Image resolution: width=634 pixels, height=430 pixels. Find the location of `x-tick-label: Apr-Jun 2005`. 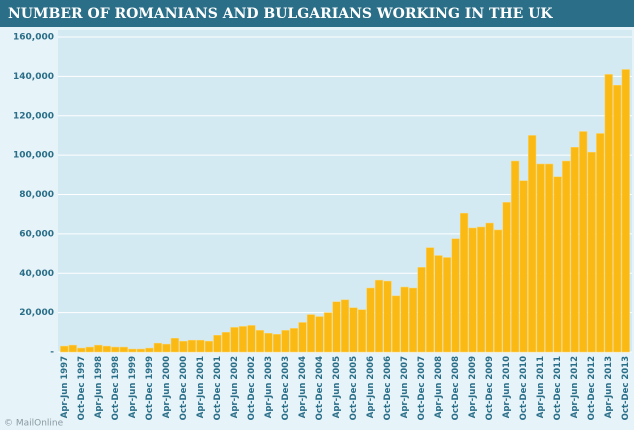

x-tick-label: Apr-Jun 2005 is located at coordinates (337, 387).